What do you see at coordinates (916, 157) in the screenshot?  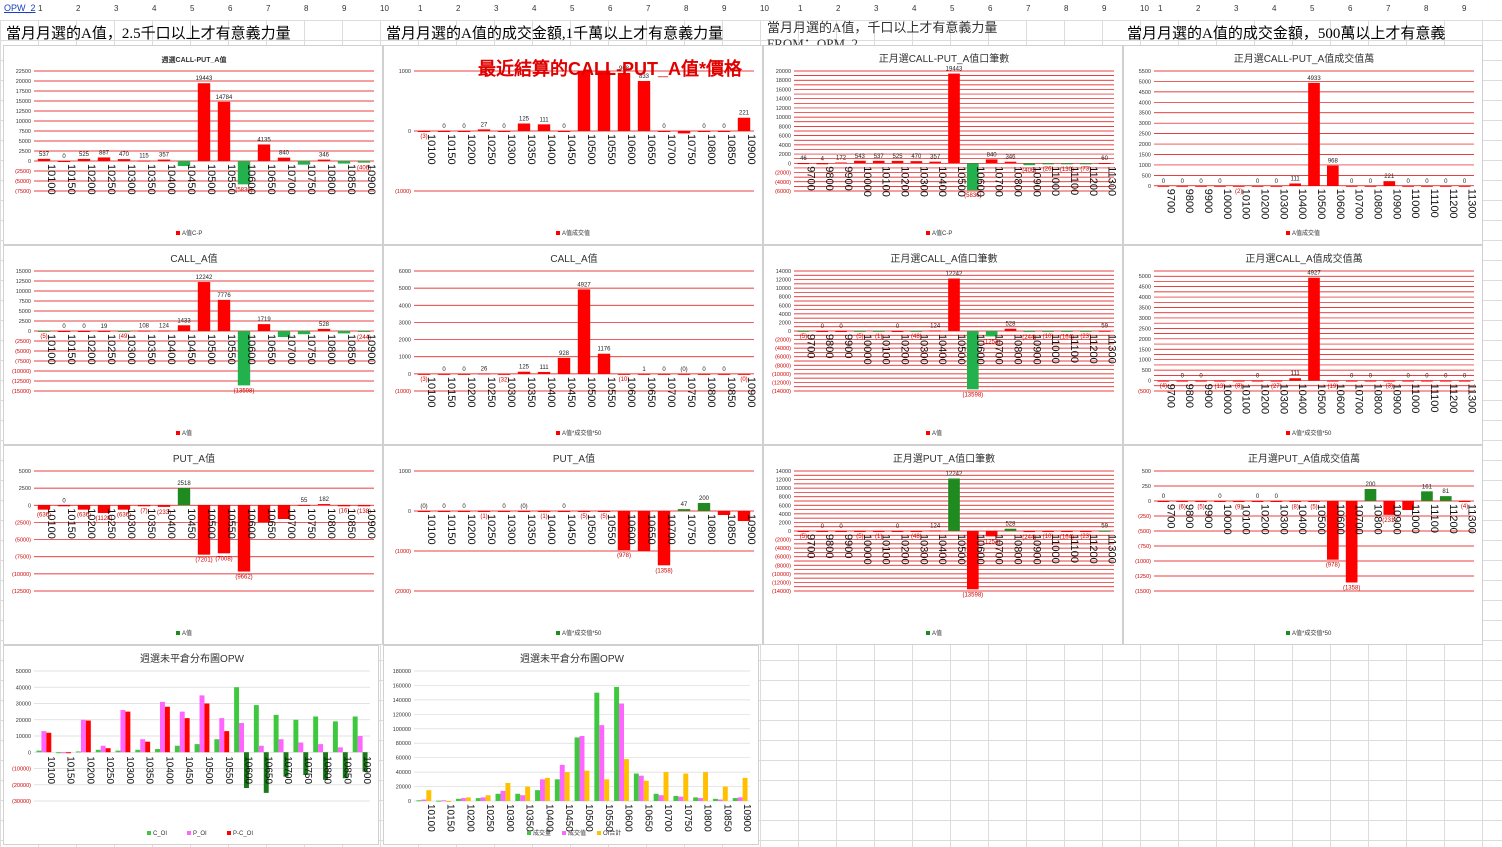 I see `data-label: 470` at bounding box center [916, 157].